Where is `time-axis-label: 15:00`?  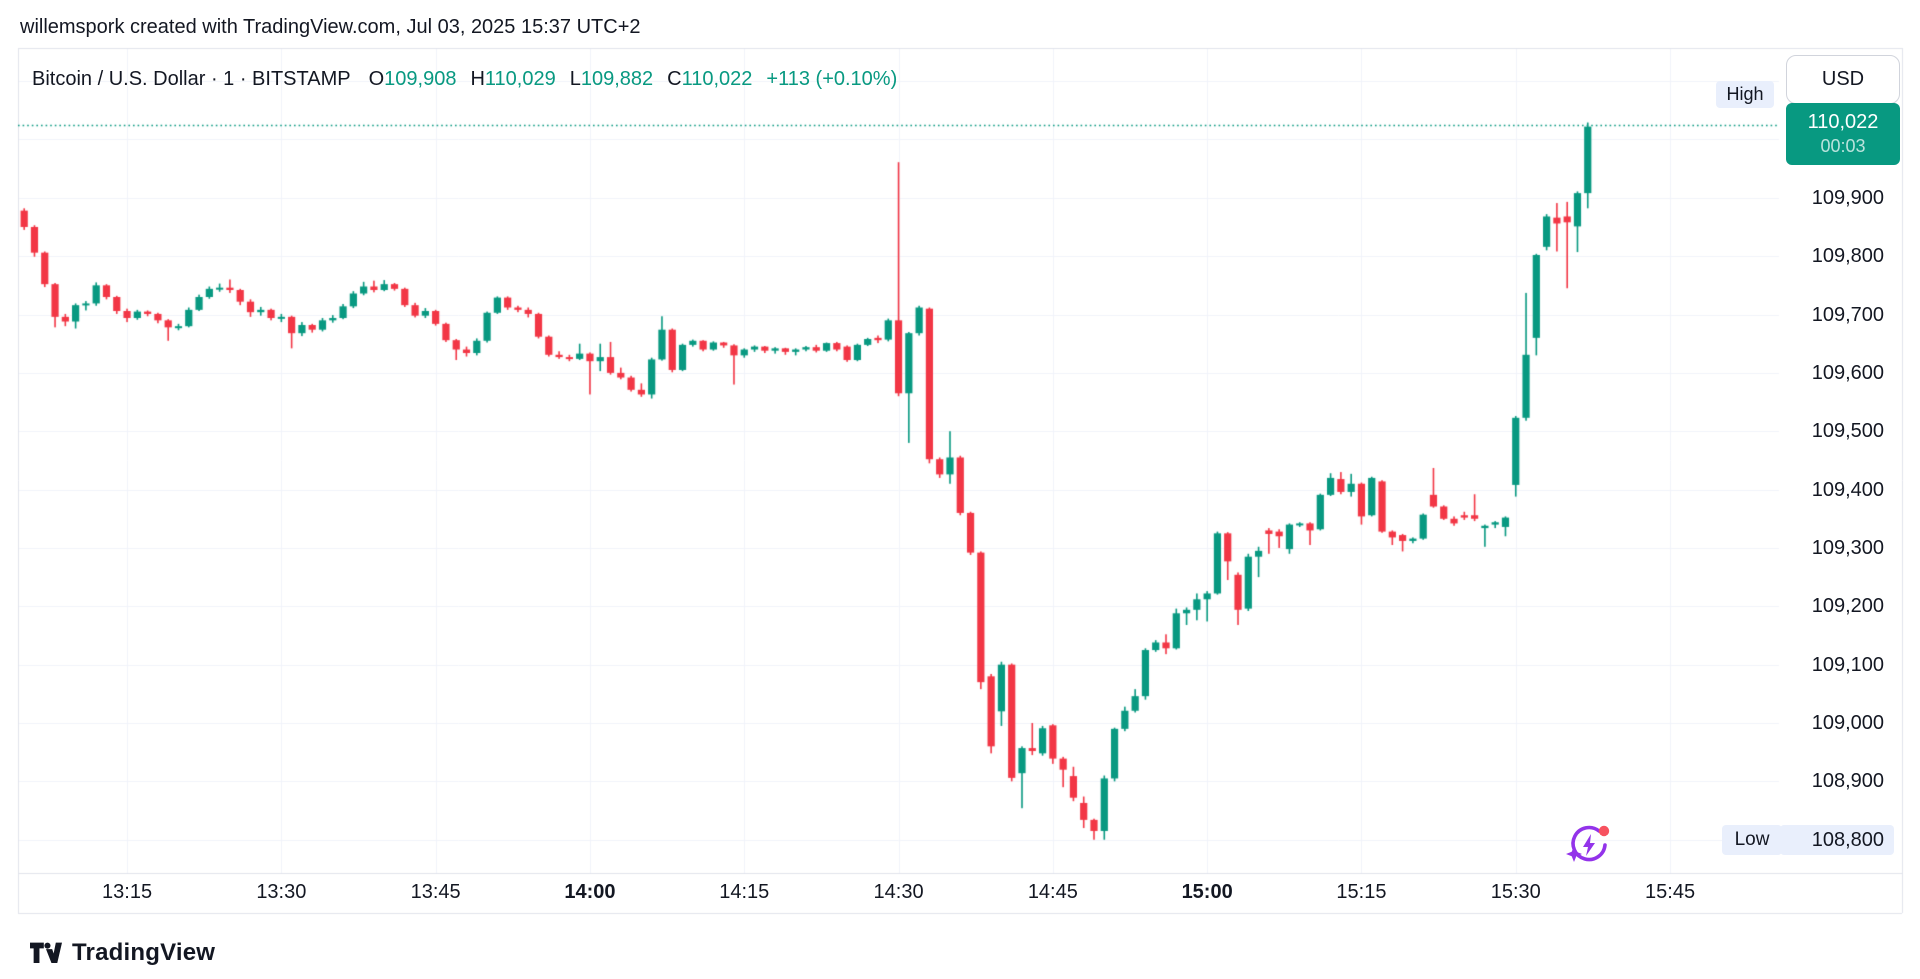 time-axis-label: 15:00 is located at coordinates (1207, 892).